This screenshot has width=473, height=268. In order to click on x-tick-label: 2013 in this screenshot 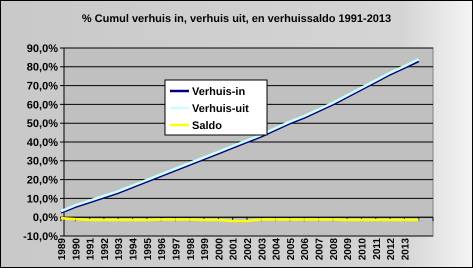, I will do `click(406, 249)`.